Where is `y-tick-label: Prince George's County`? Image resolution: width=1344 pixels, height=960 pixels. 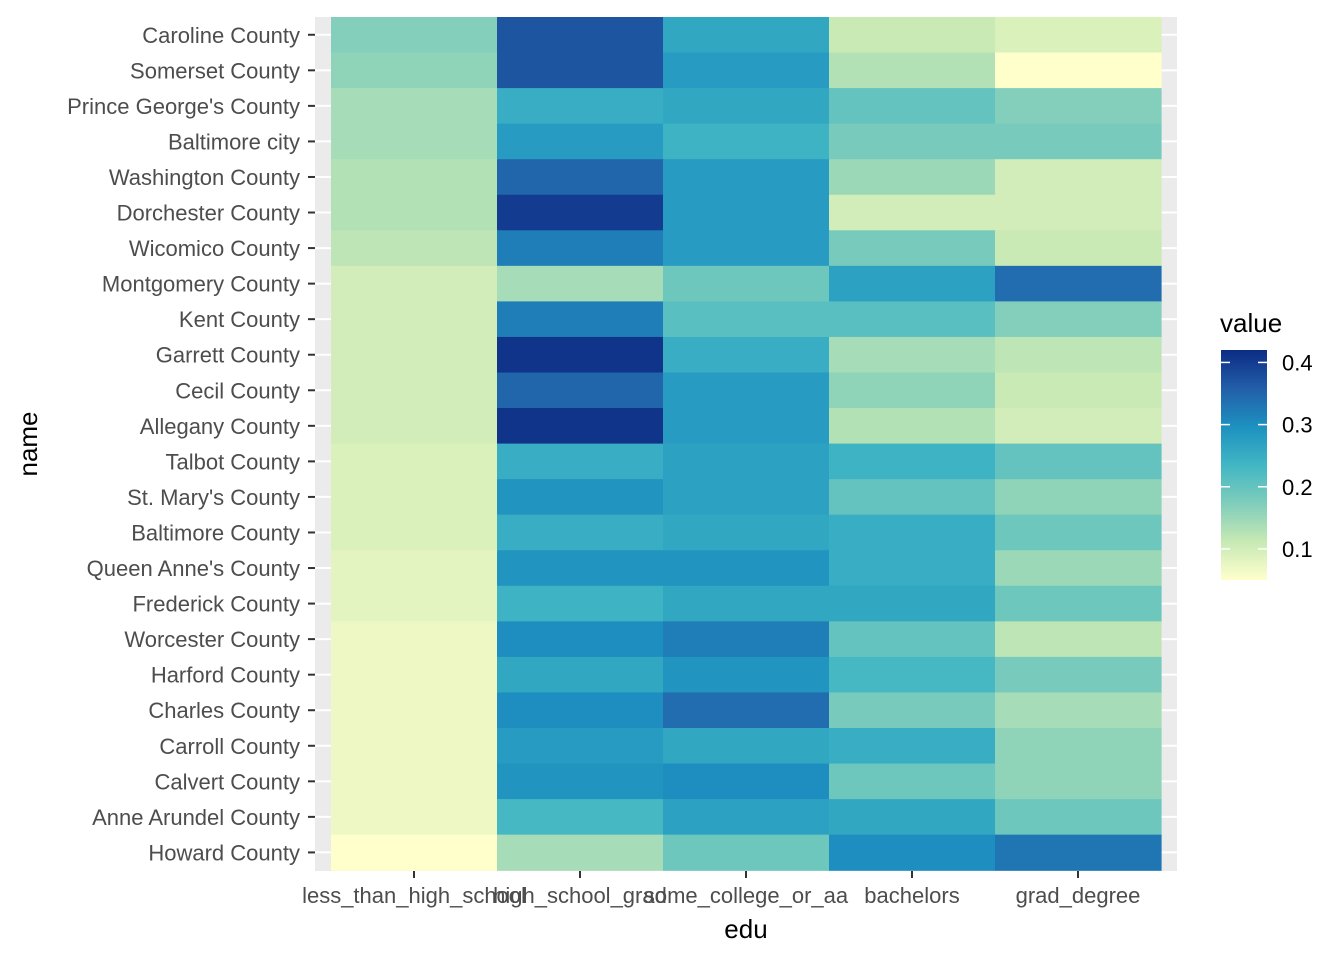 y-tick-label: Prince George's County is located at coordinates (183, 106).